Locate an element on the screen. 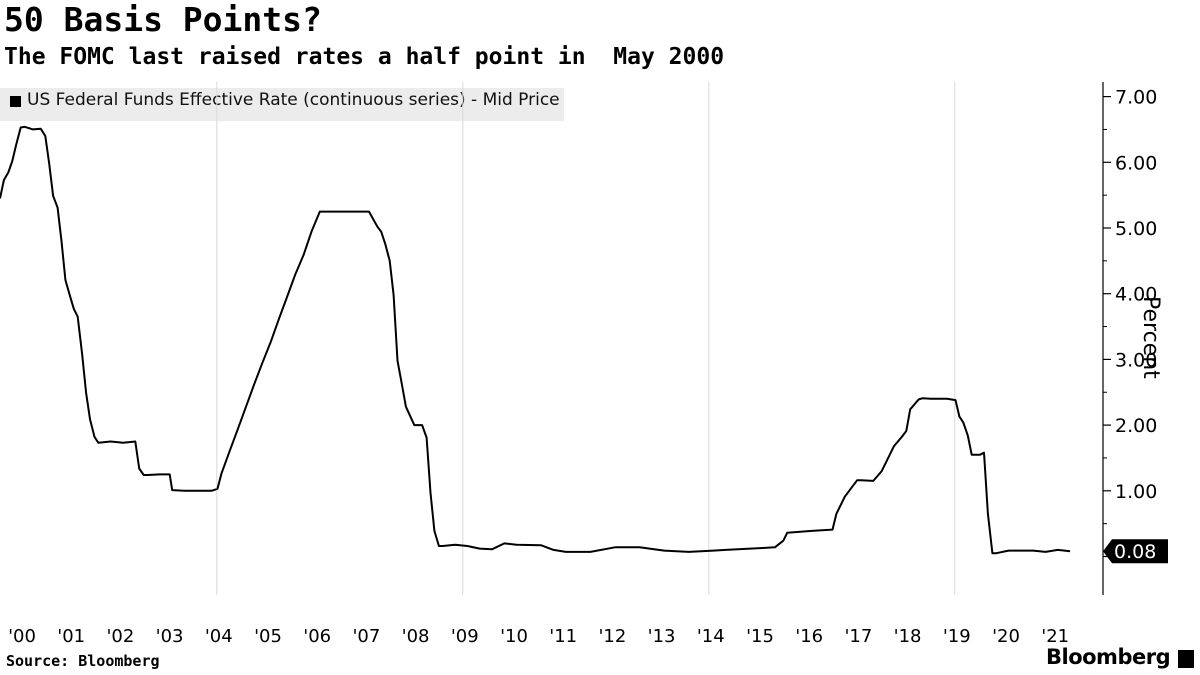 The height and width of the screenshot is (675, 1200). y-tick-label: 7.00 is located at coordinates (1136, 98).